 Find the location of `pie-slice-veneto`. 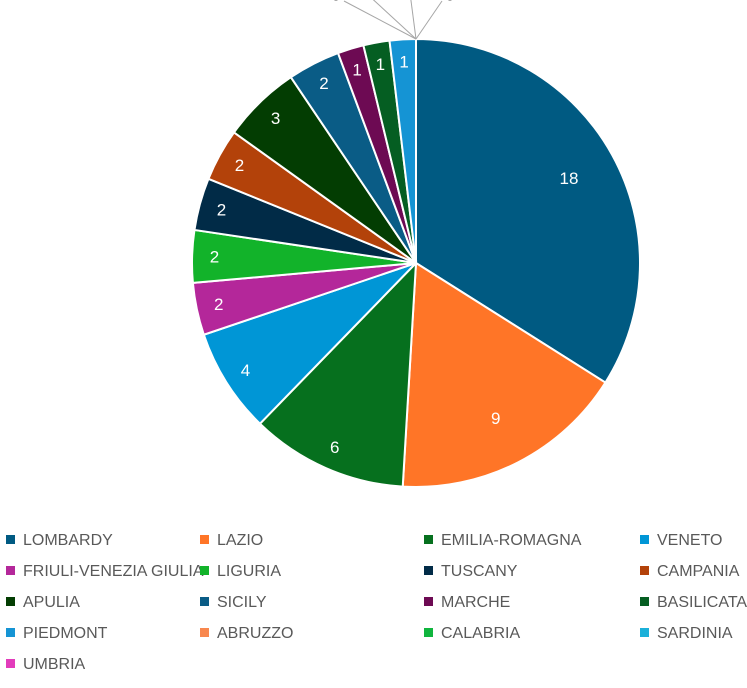

pie-slice-veneto is located at coordinates (309, 344).